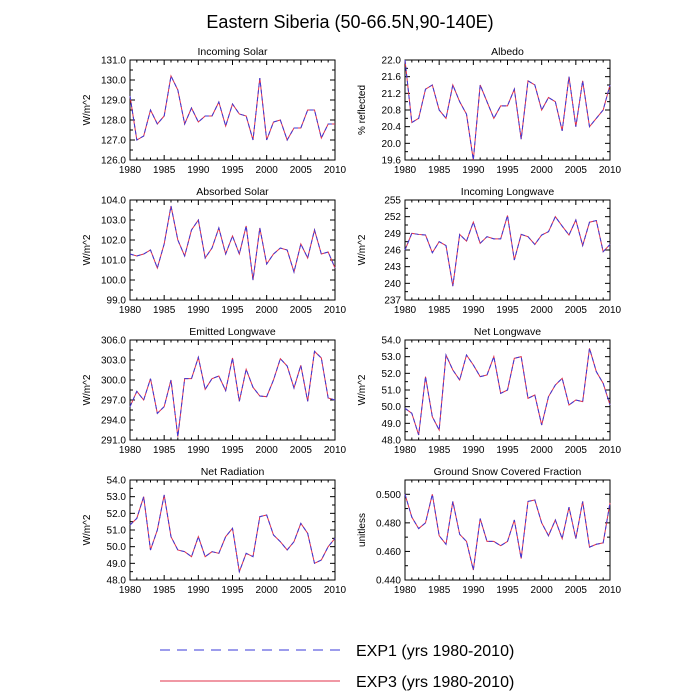 Image resolution: width=700 pixels, height=700 pixels. Describe the element at coordinates (392, 284) in the screenshot. I see `y-tick-label: 240` at that location.